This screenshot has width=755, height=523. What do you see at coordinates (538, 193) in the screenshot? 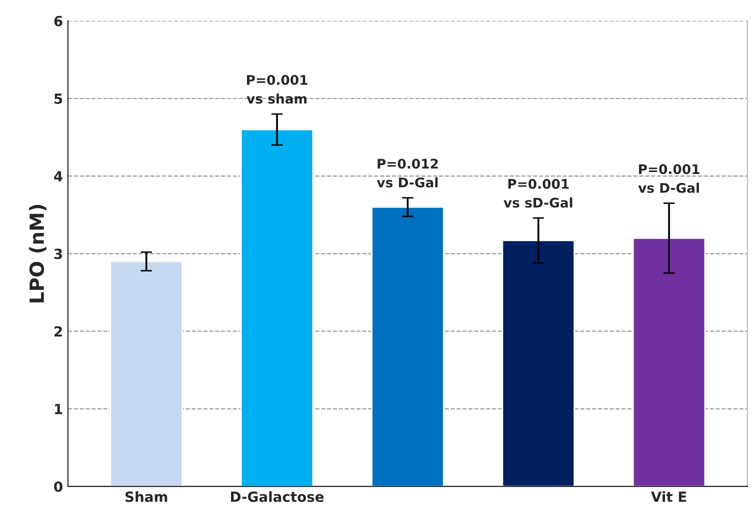
I see `annotation: P=0.001 vs sD-Gal` at bounding box center [538, 193].